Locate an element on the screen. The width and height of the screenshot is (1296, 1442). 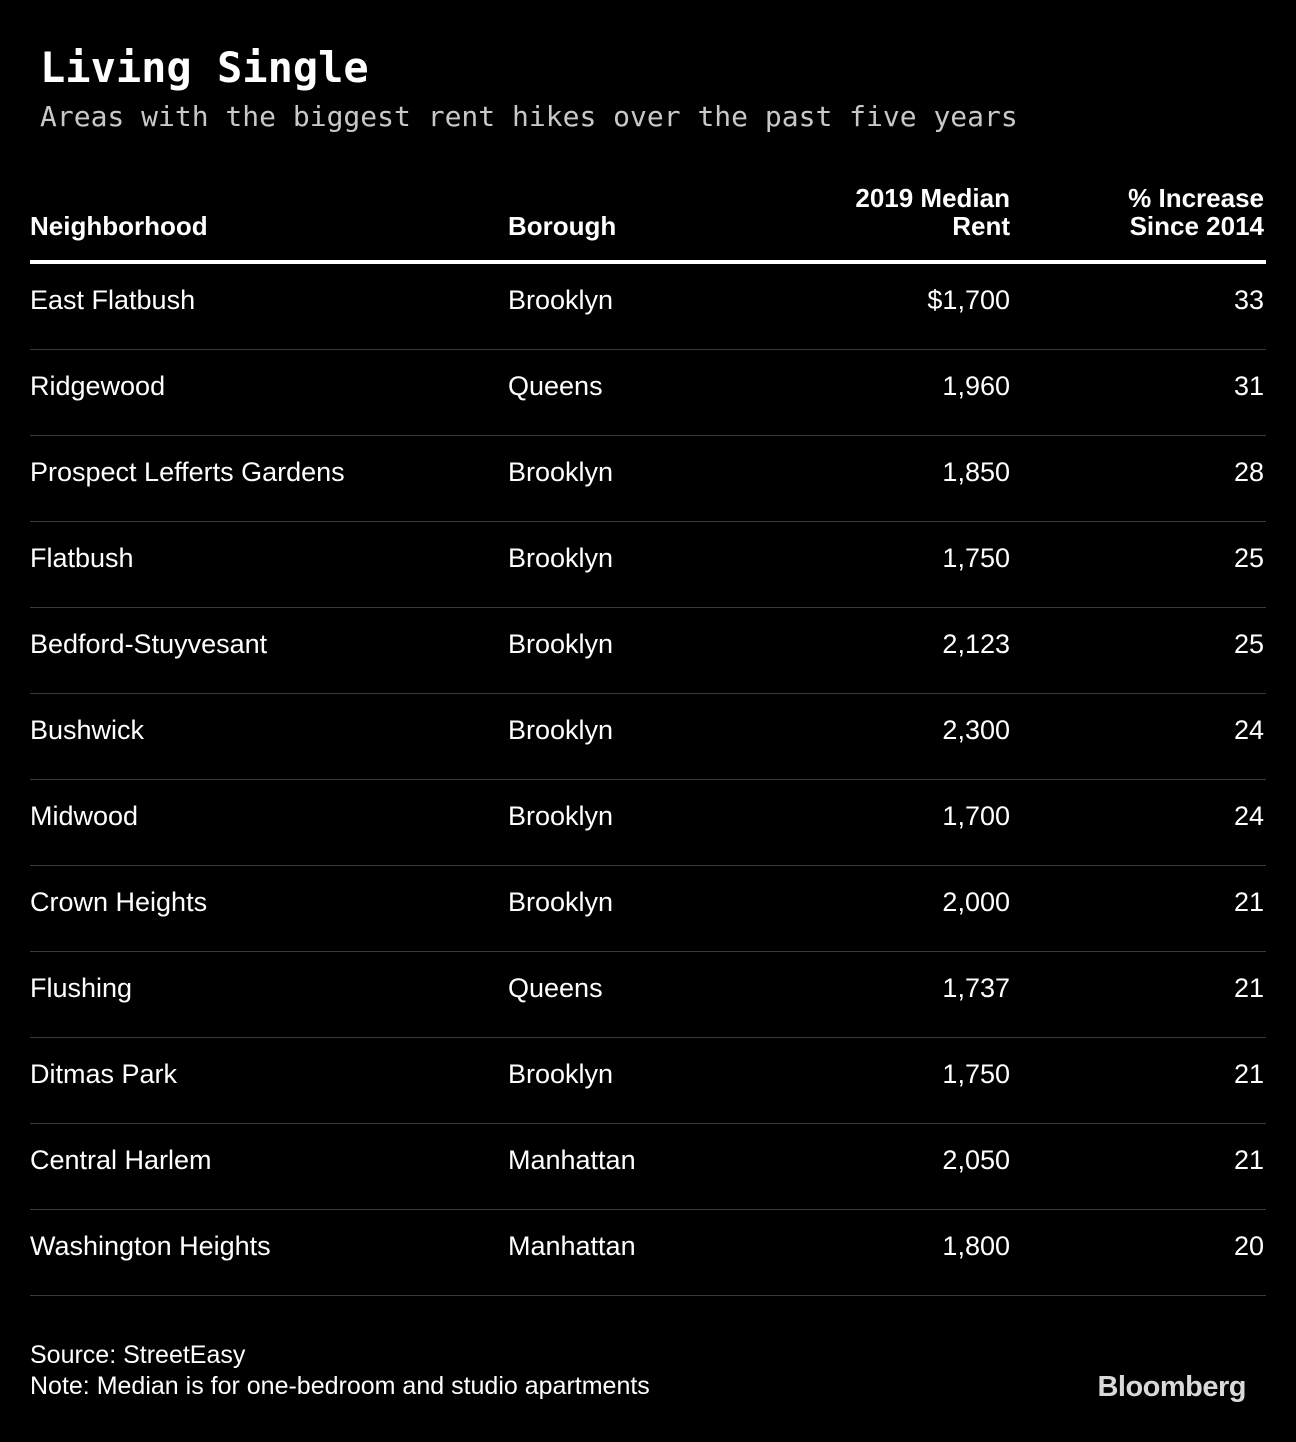
table-row: Flushing Queens 1,737 21 is located at coordinates (648, 995).